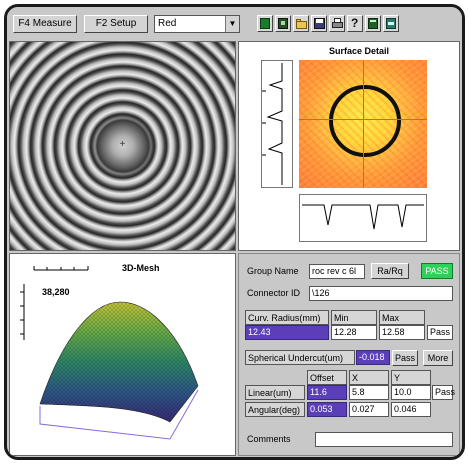  What do you see at coordinates (283, 23) in the screenshot?
I see `view-dark-icon` at bounding box center [283, 23].